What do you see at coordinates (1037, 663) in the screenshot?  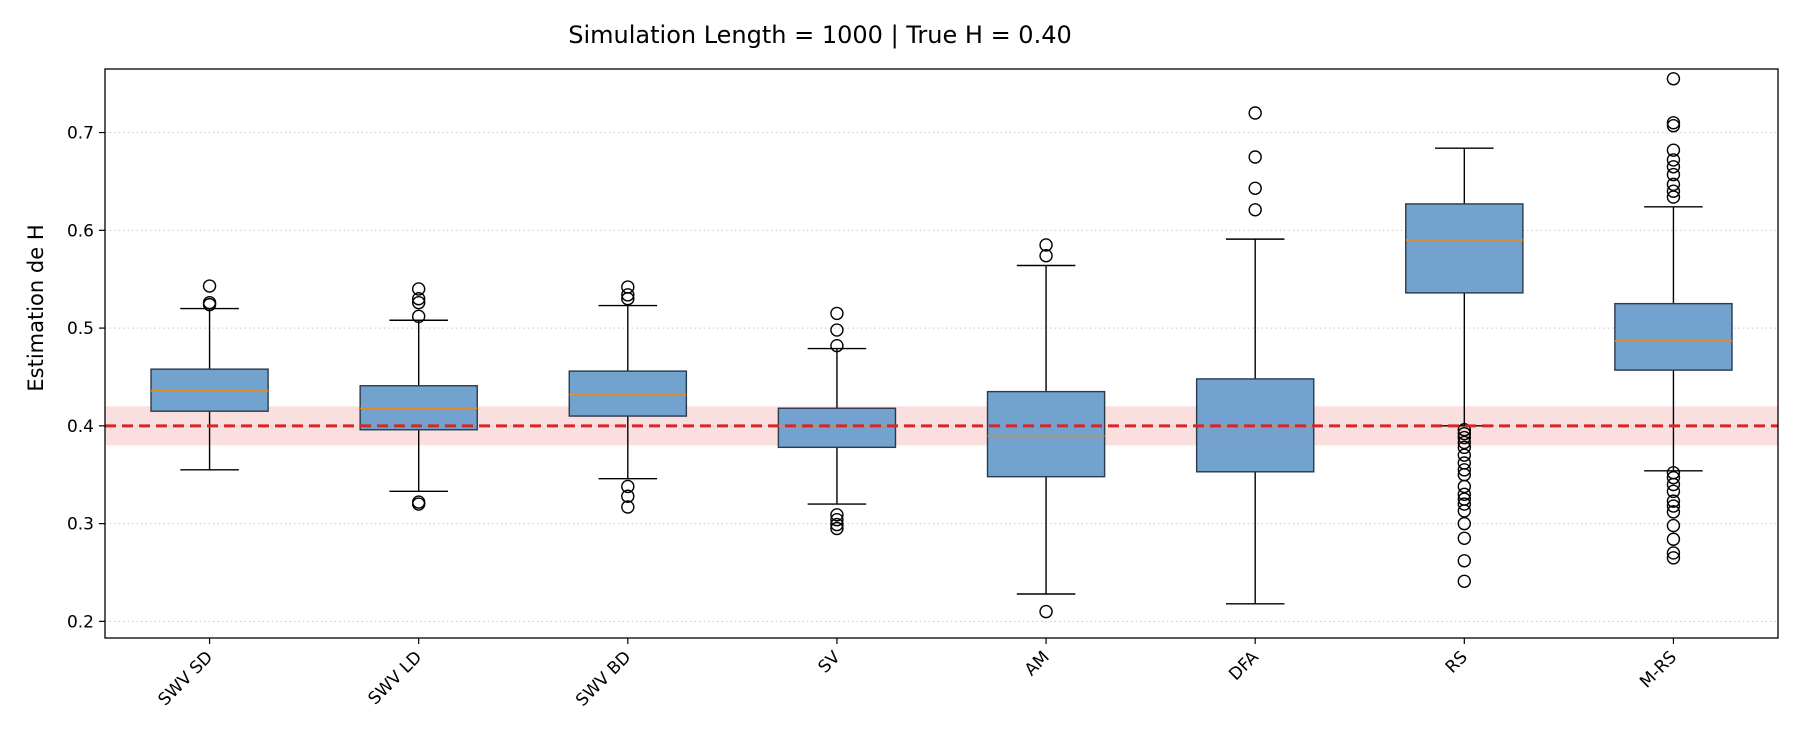 I see `x-tick-label: AM` at bounding box center [1037, 663].